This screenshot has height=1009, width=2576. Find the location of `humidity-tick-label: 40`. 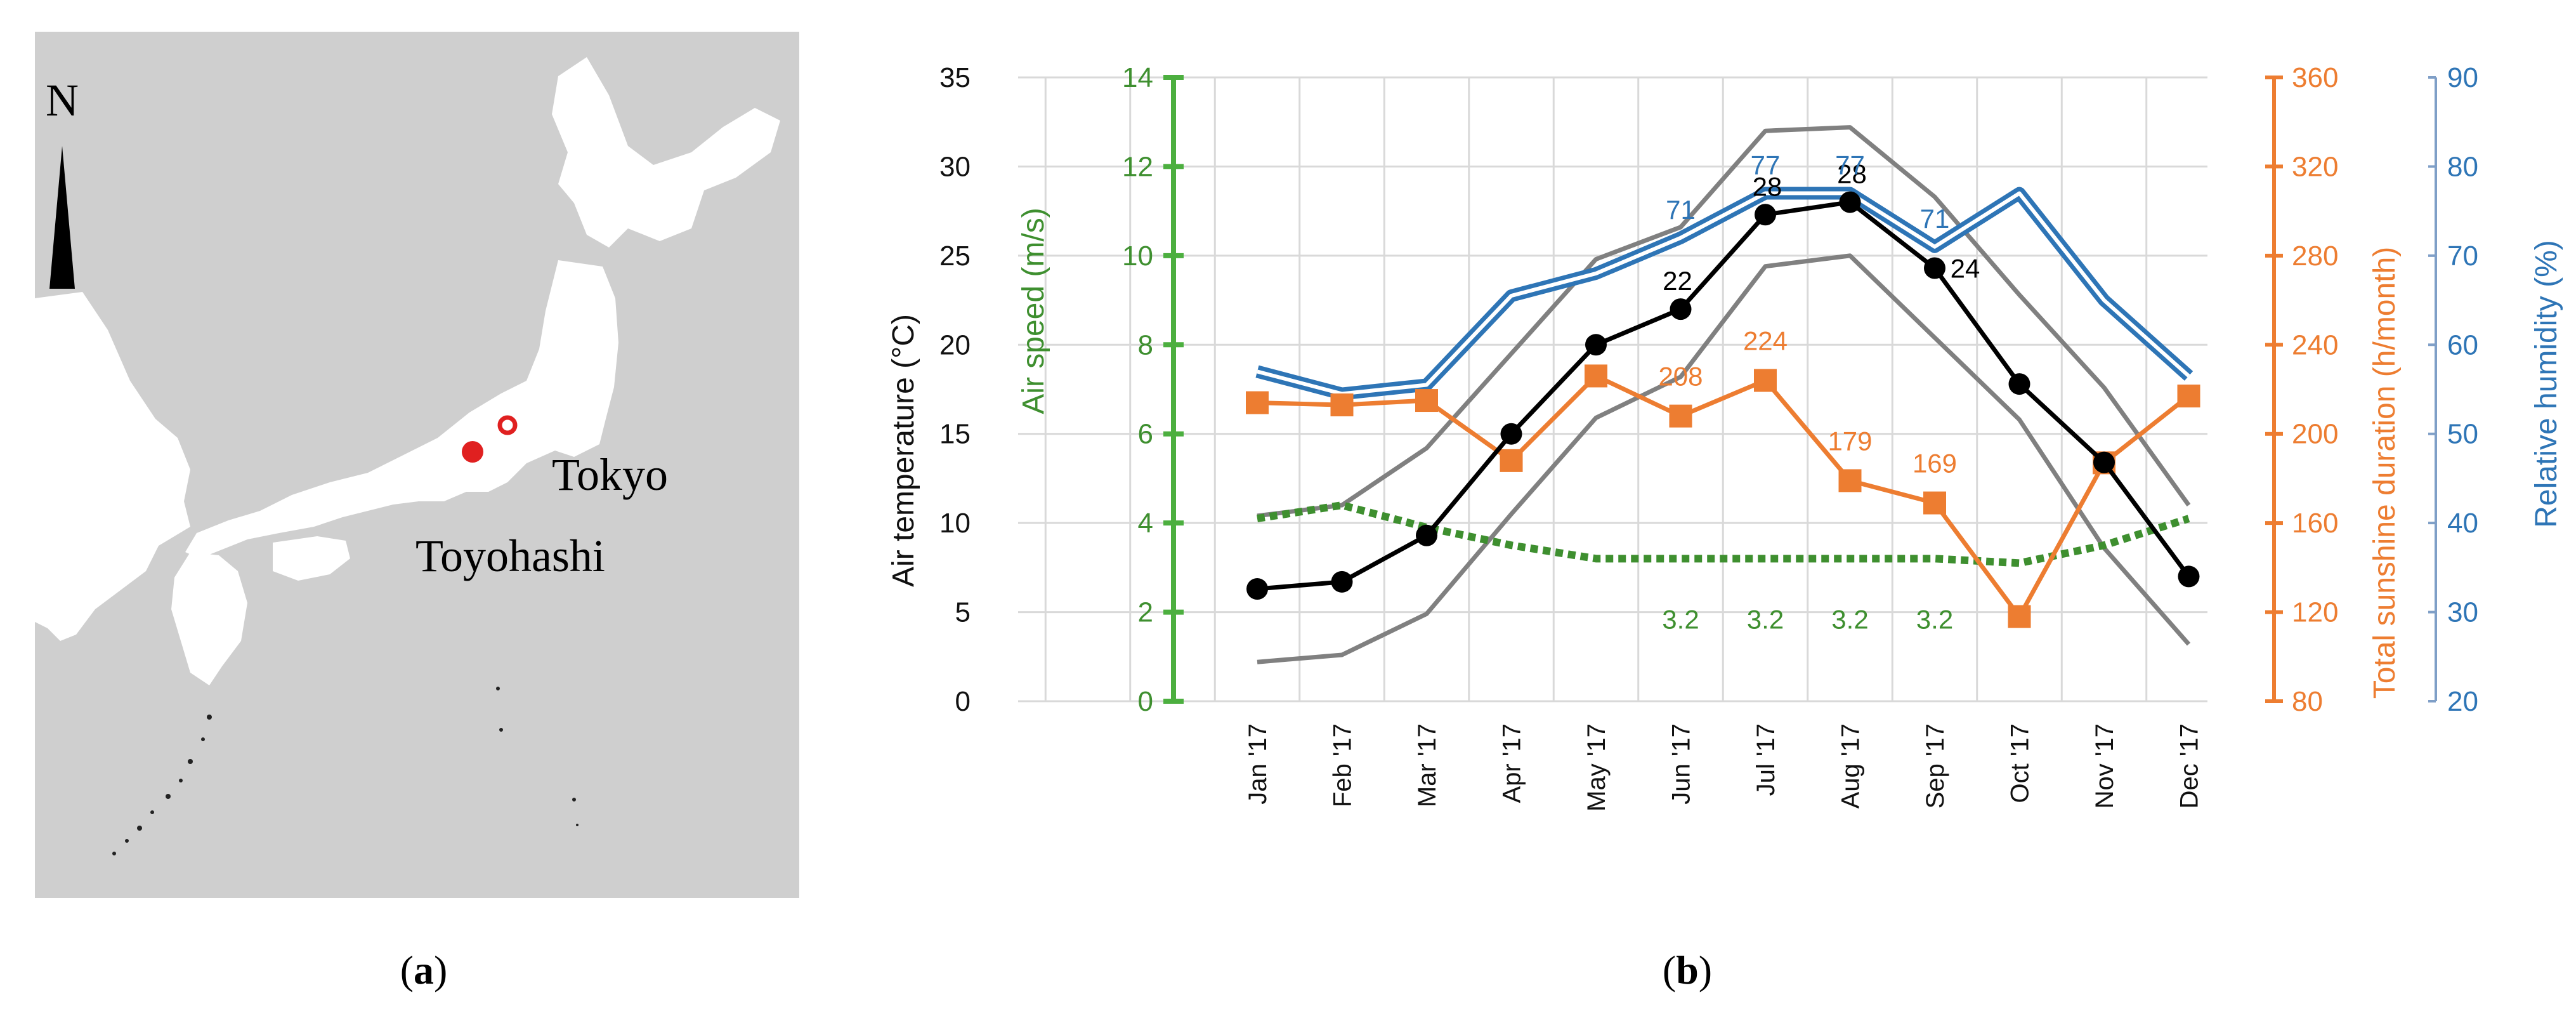

humidity-tick-label: 40 is located at coordinates (2462, 523).